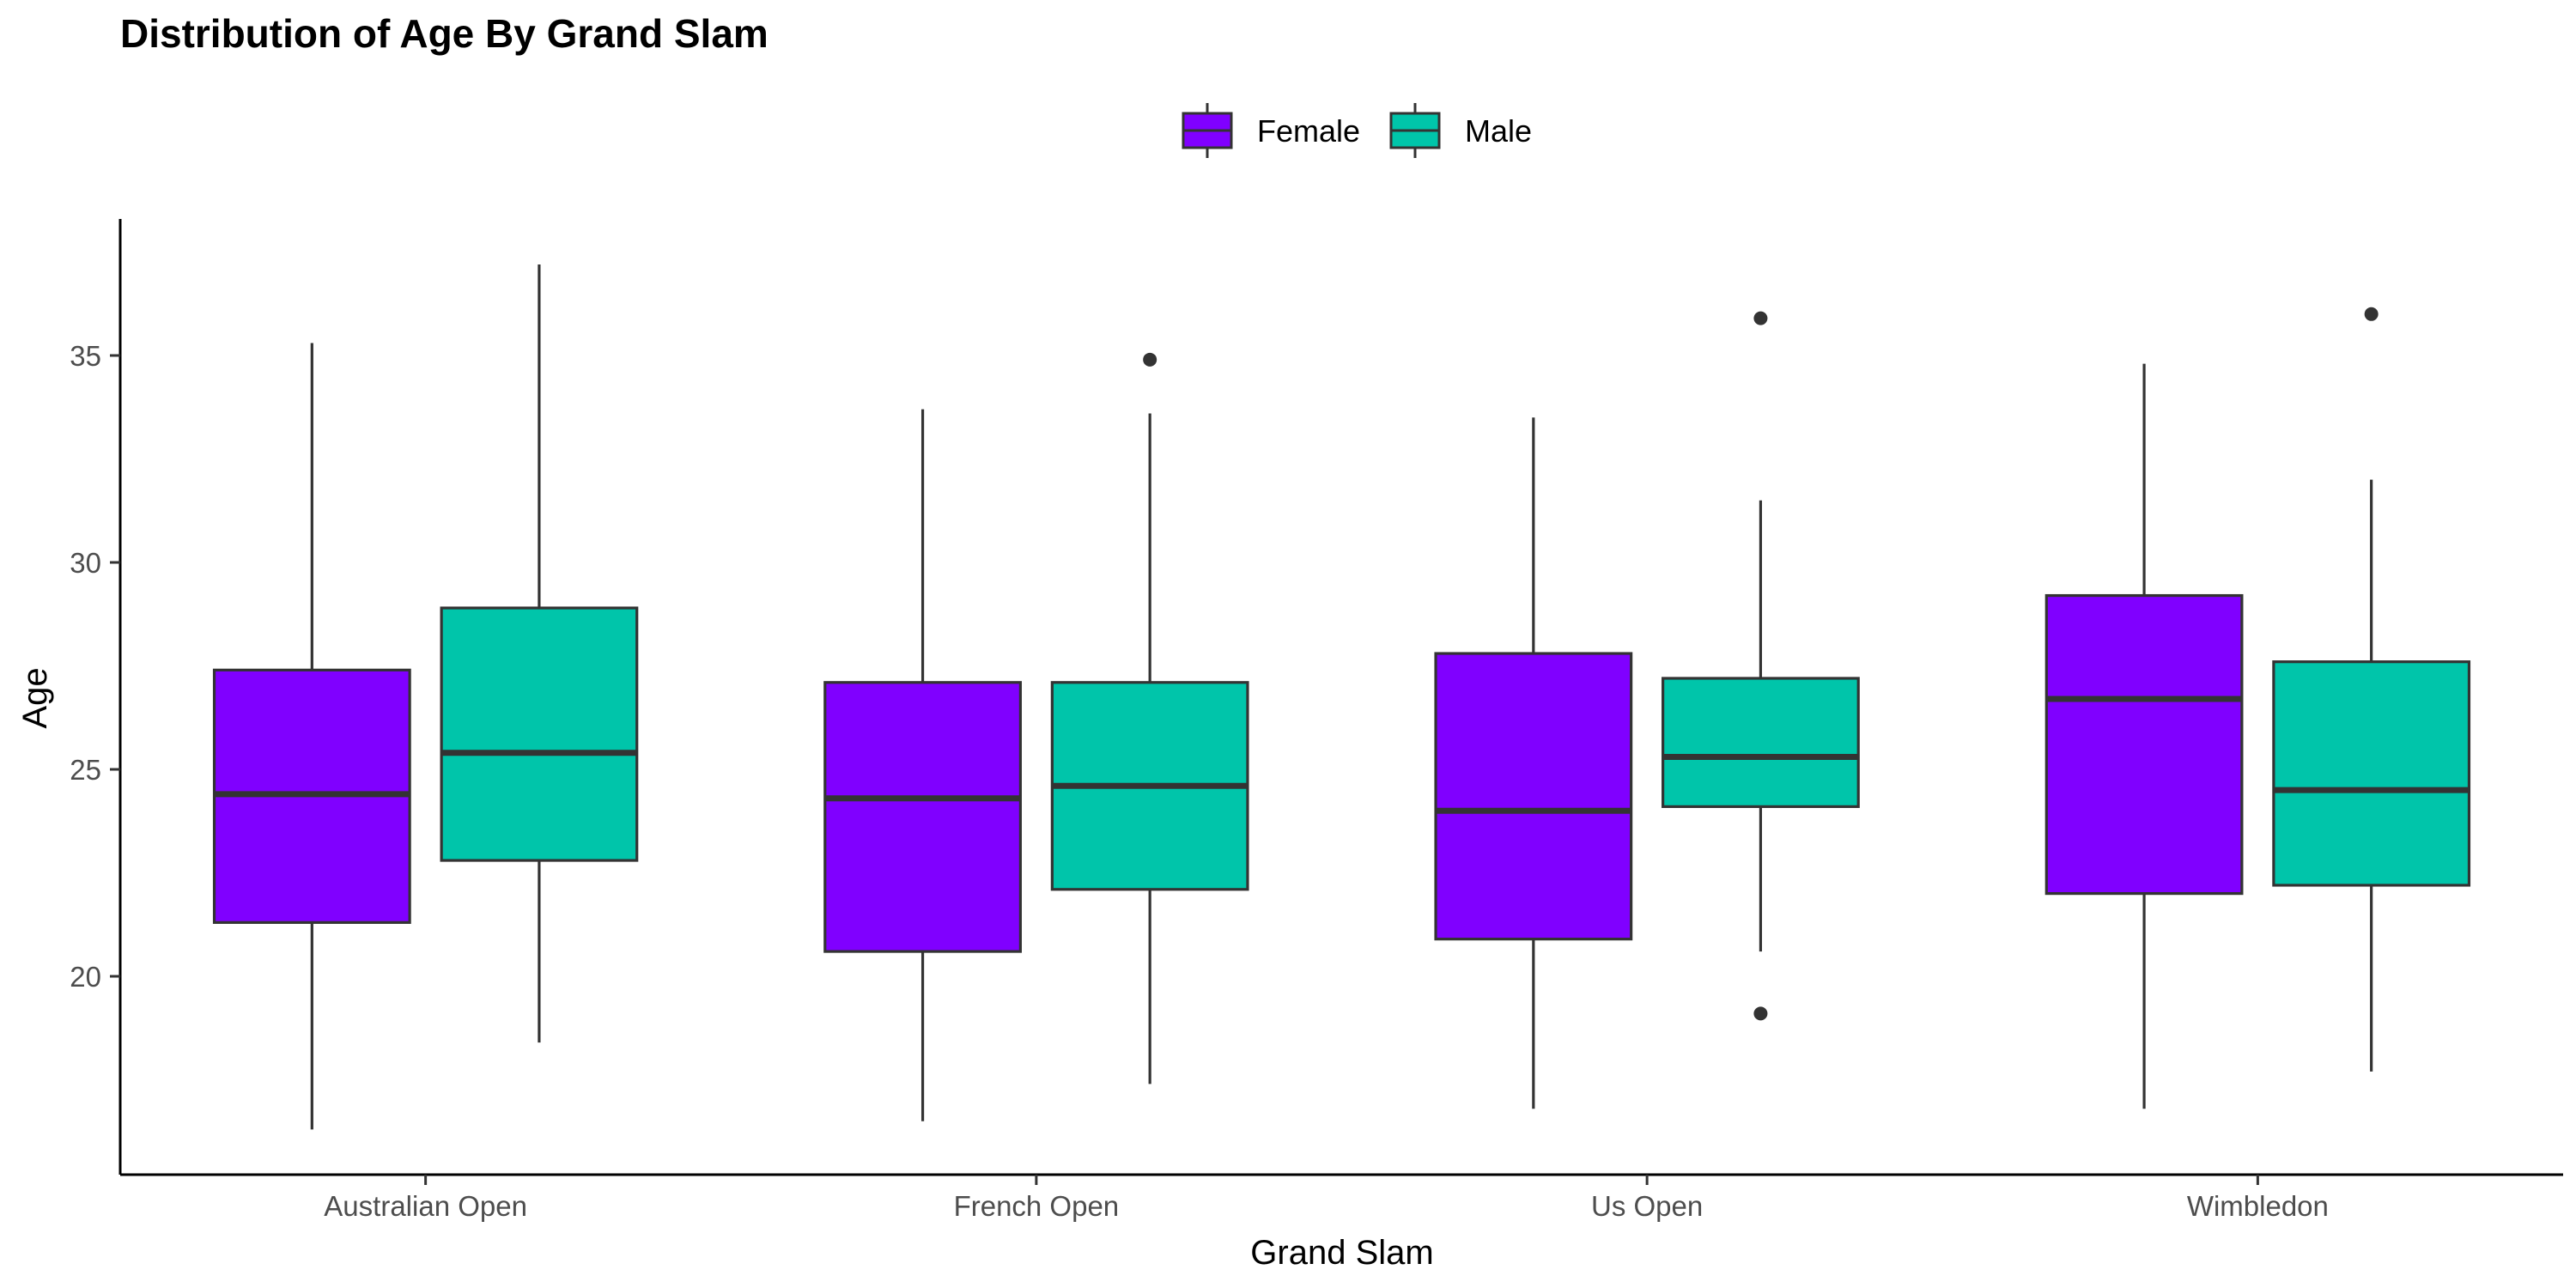  I want to click on y-tick-label: 30, so click(85, 563).